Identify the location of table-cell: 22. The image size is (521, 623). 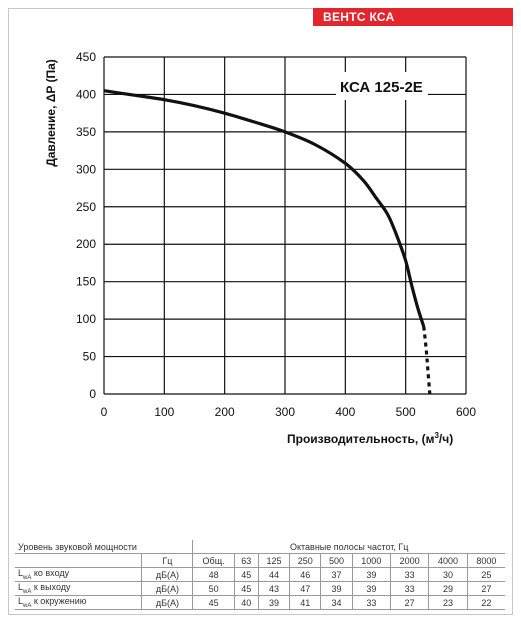
(485, 602).